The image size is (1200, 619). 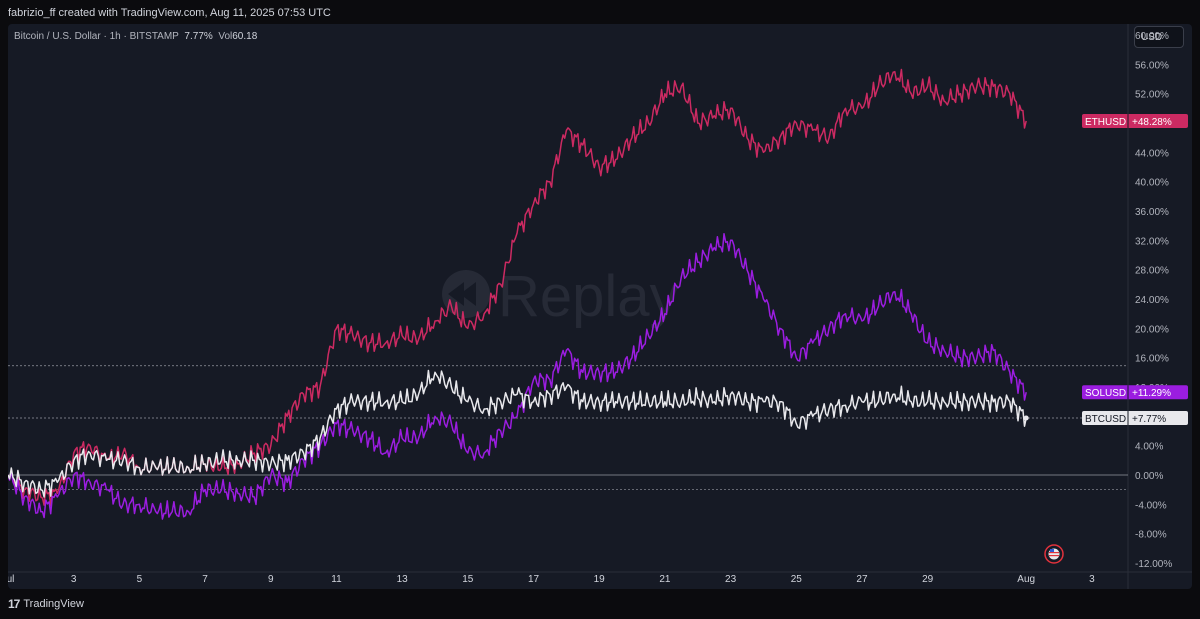 What do you see at coordinates (1149, 447) in the screenshot?
I see `y-tick-label: 4.00%` at bounding box center [1149, 447].